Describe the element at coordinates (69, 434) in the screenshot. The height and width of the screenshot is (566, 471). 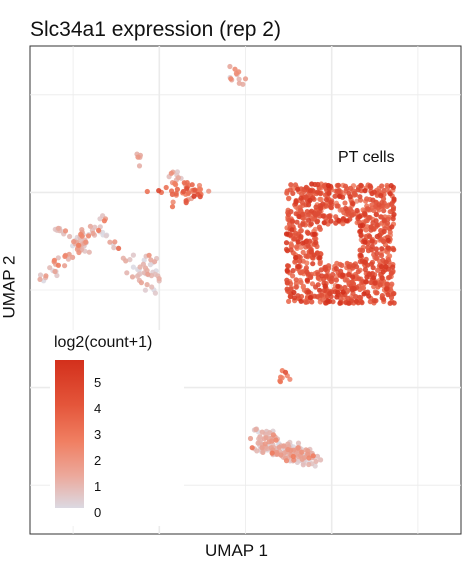
I see `legend-colorbar` at that location.